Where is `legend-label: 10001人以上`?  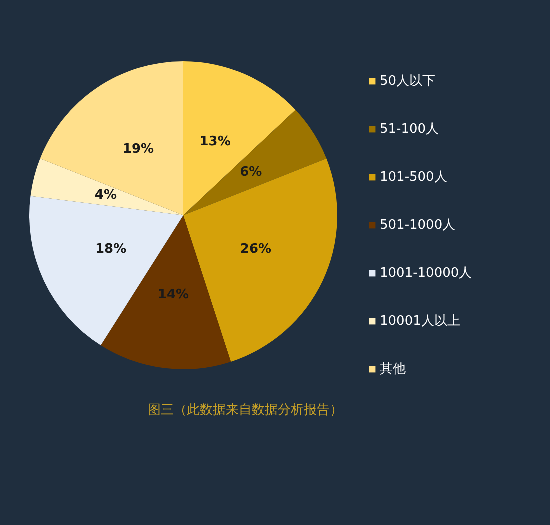 legend-label: 10001人以上 is located at coordinates (420, 321).